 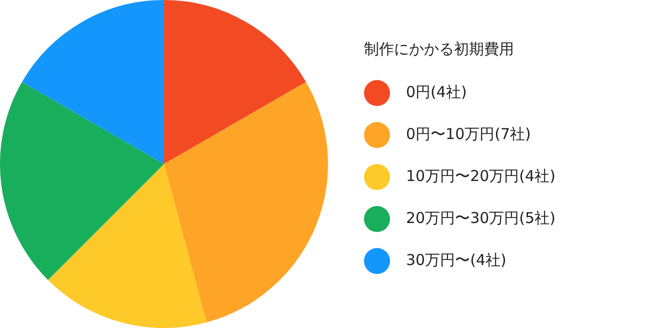 What do you see at coordinates (439, 49) in the screenshot?
I see `legend-title: 制作にかかる初期費用` at bounding box center [439, 49].